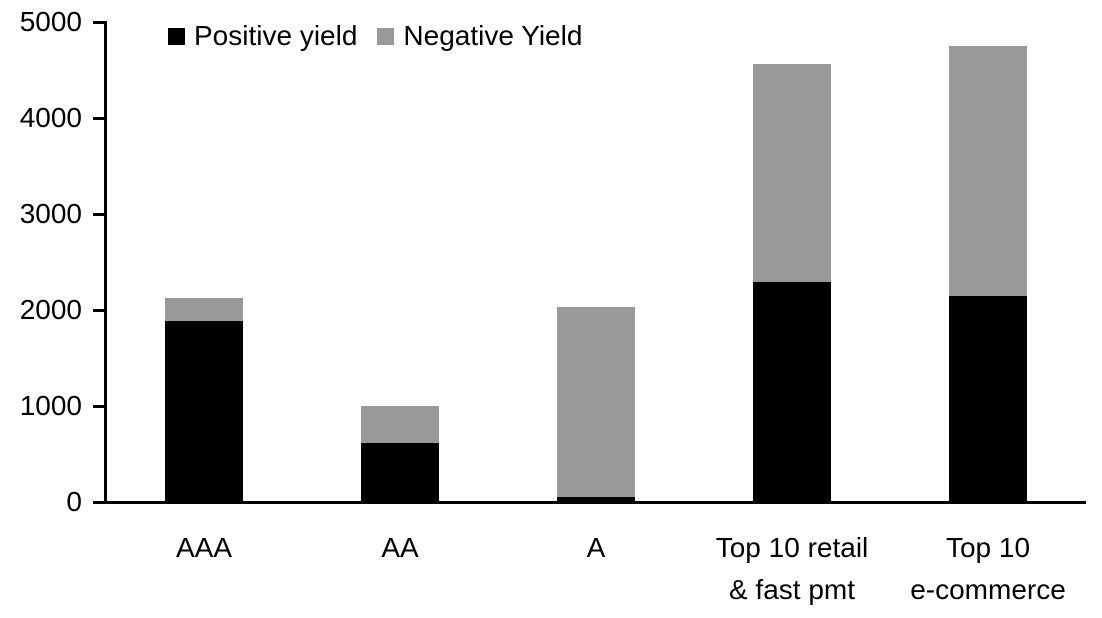  What do you see at coordinates (792, 589) in the screenshot?
I see `x-category-label-line: & fast pmt` at bounding box center [792, 589].